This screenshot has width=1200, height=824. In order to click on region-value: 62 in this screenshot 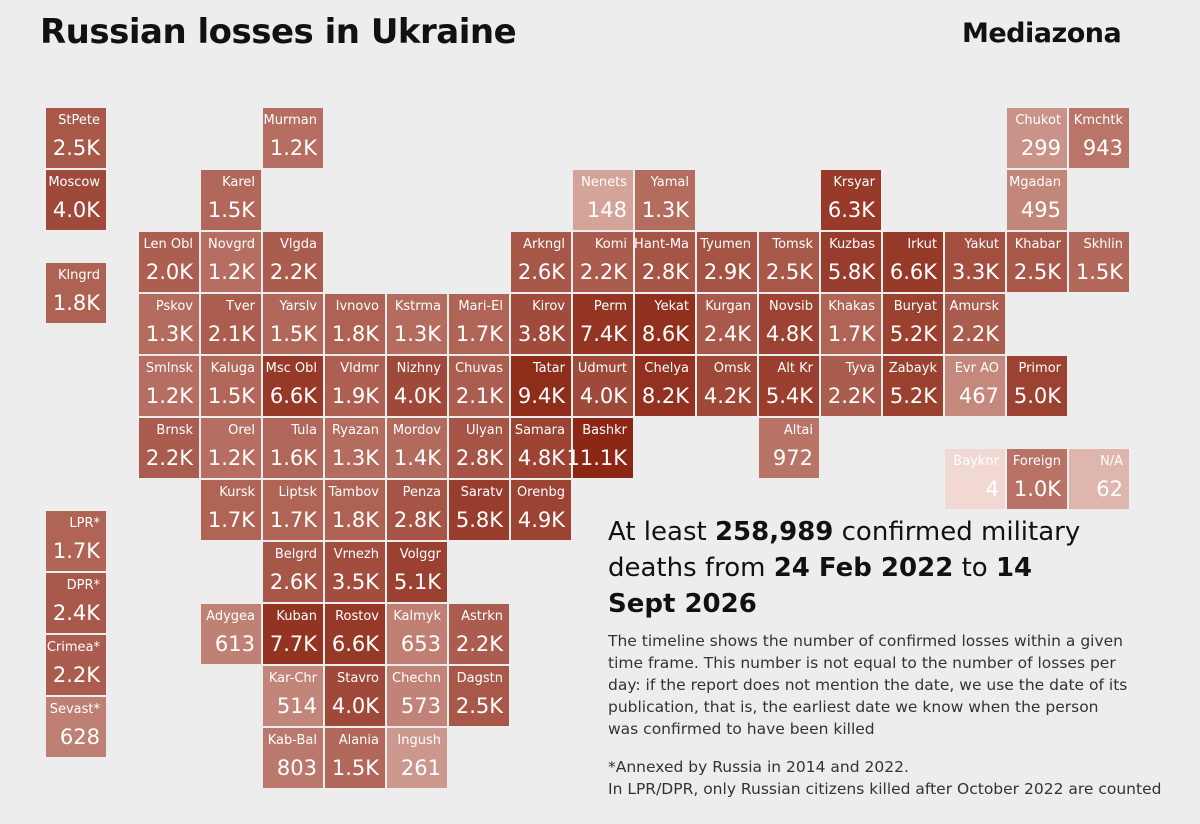, I will do `click(1109, 489)`.